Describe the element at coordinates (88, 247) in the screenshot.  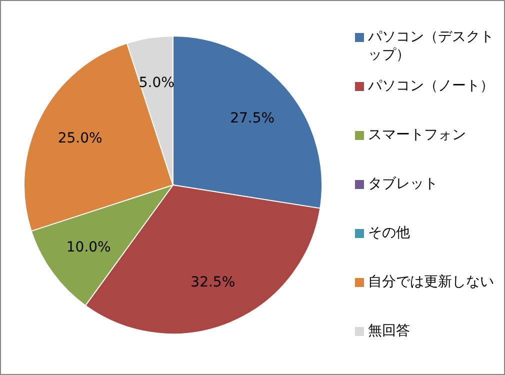
I see `data-label: 10.0%` at that location.